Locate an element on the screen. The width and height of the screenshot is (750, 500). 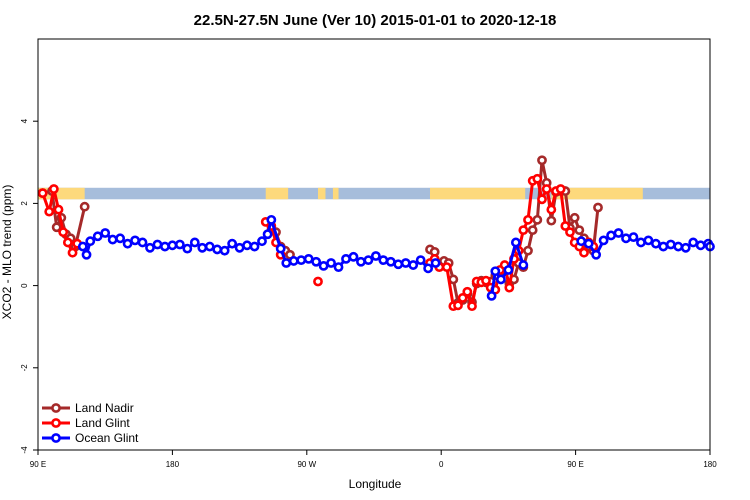
x-axis: 90 E 180 90 W 0 90 E 180 is located at coordinates (373, 459).